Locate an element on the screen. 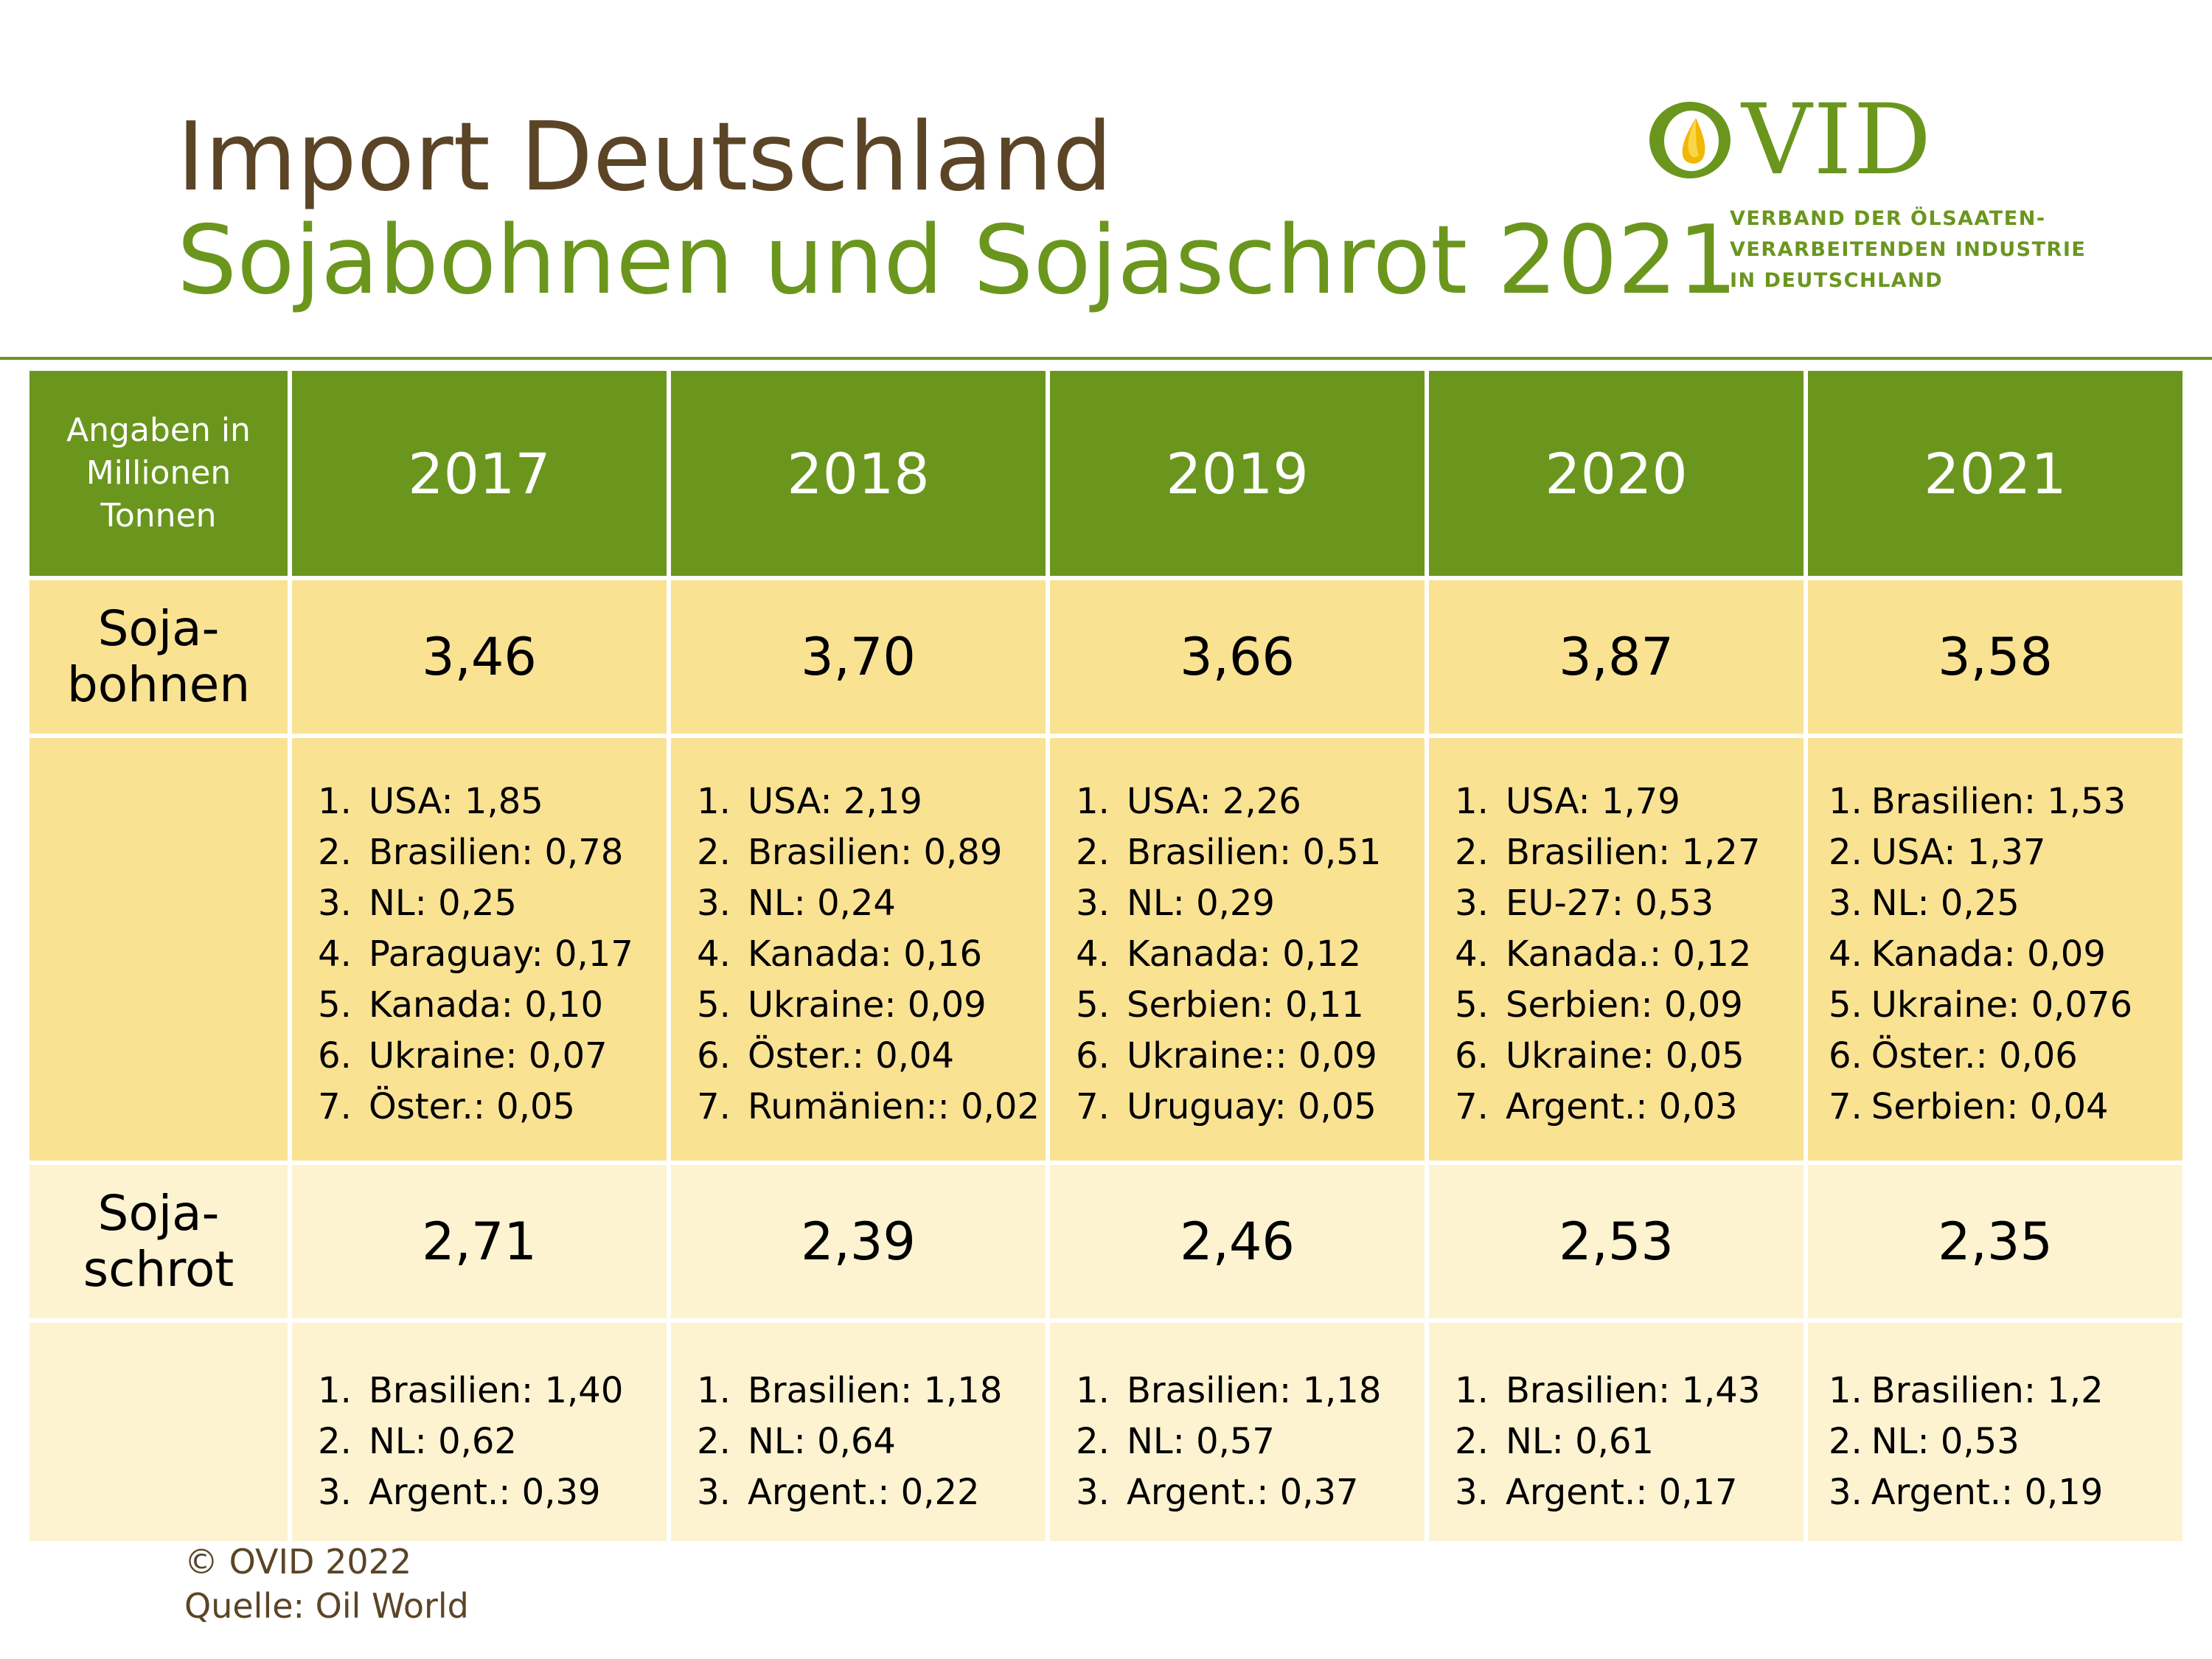  origin-item: 4. Kanada: 0,16 is located at coordinates (858, 954).